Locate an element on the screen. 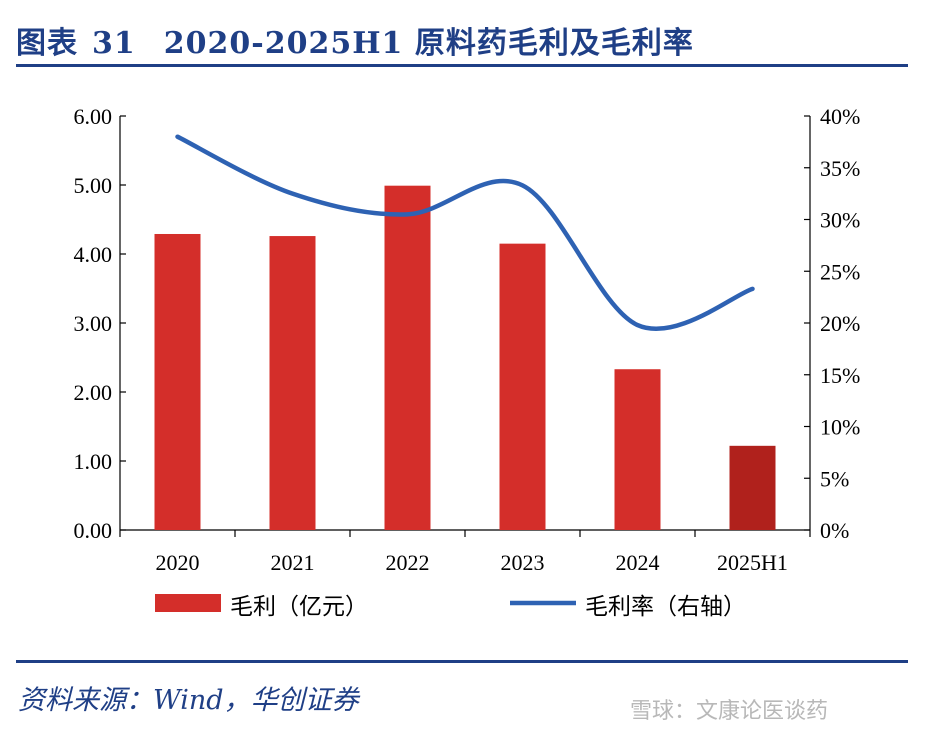  y-right-tick-label: 25% is located at coordinates (840, 271).